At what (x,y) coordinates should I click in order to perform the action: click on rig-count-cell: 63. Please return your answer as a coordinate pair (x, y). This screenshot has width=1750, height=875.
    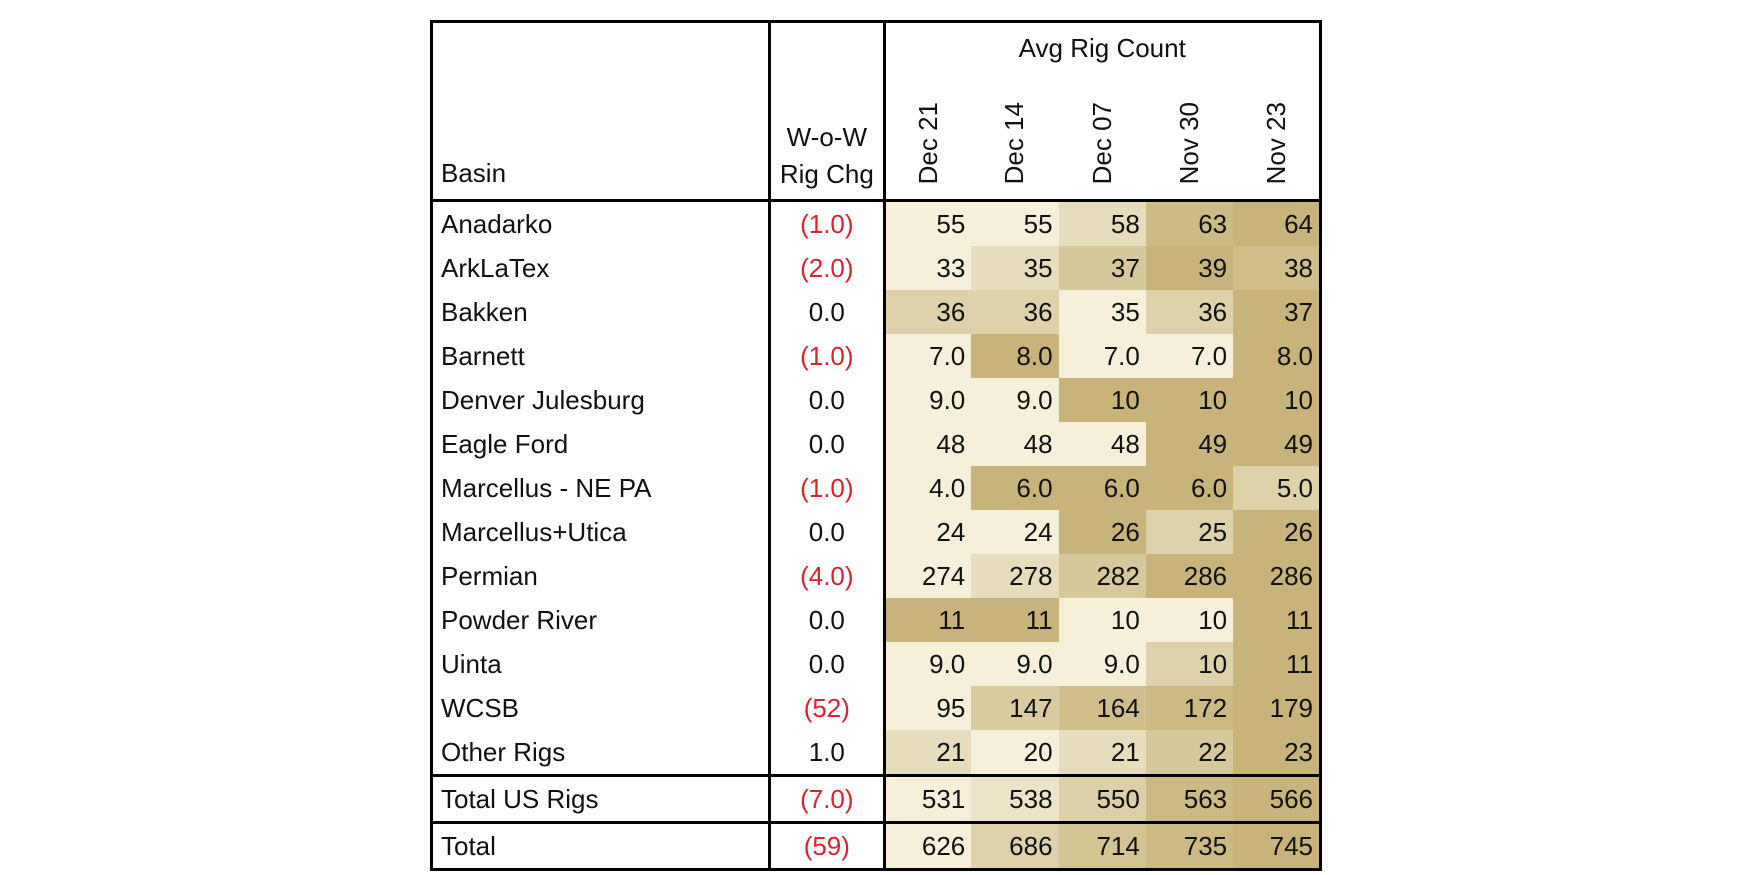
    Looking at the image, I should click on (1189, 222).